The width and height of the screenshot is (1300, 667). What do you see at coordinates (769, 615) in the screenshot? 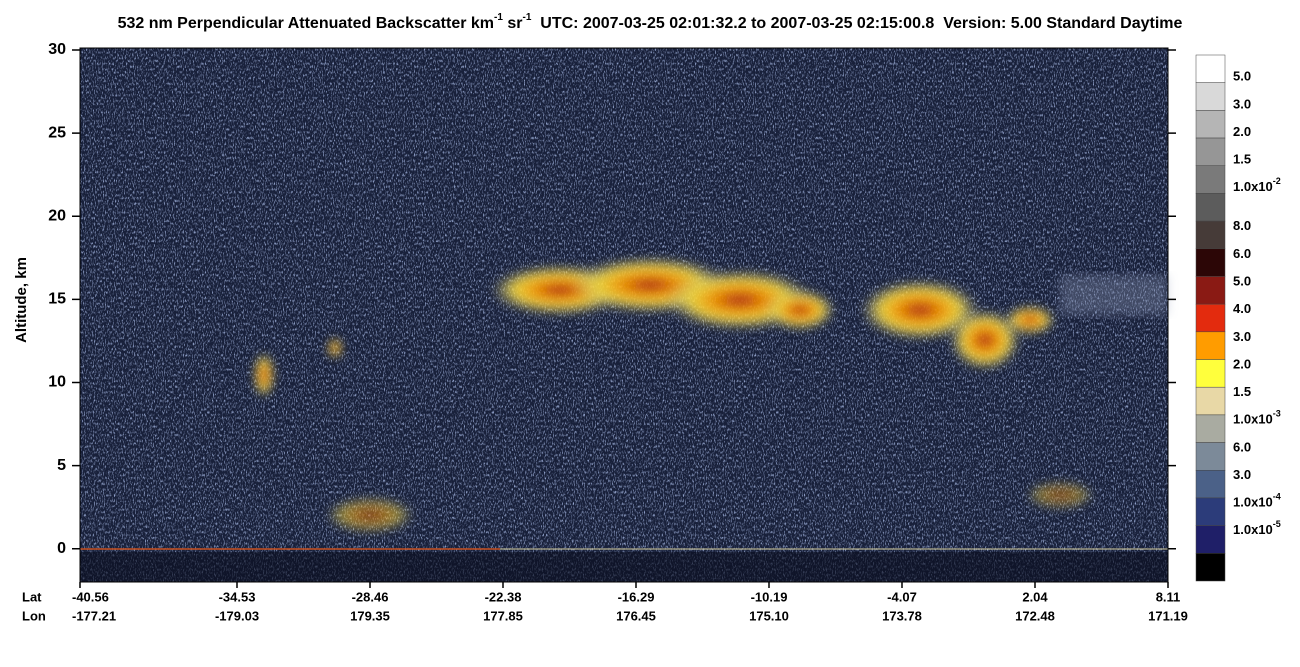
I see `lon-tick-label: 175.10` at bounding box center [769, 615].